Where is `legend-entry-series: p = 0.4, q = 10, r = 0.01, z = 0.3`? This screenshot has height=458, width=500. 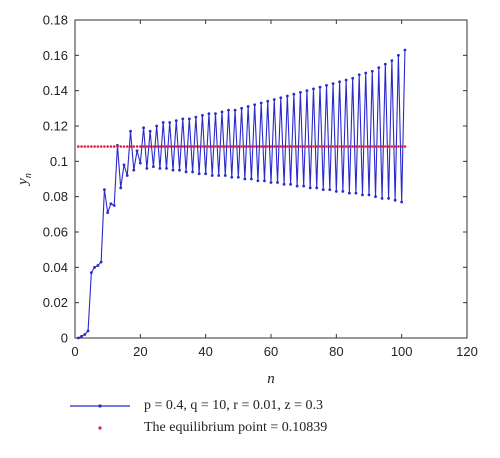
legend-entry-series: p = 0.4, q = 10, r = 0.01, z = 0.3 is located at coordinates (280, 406).